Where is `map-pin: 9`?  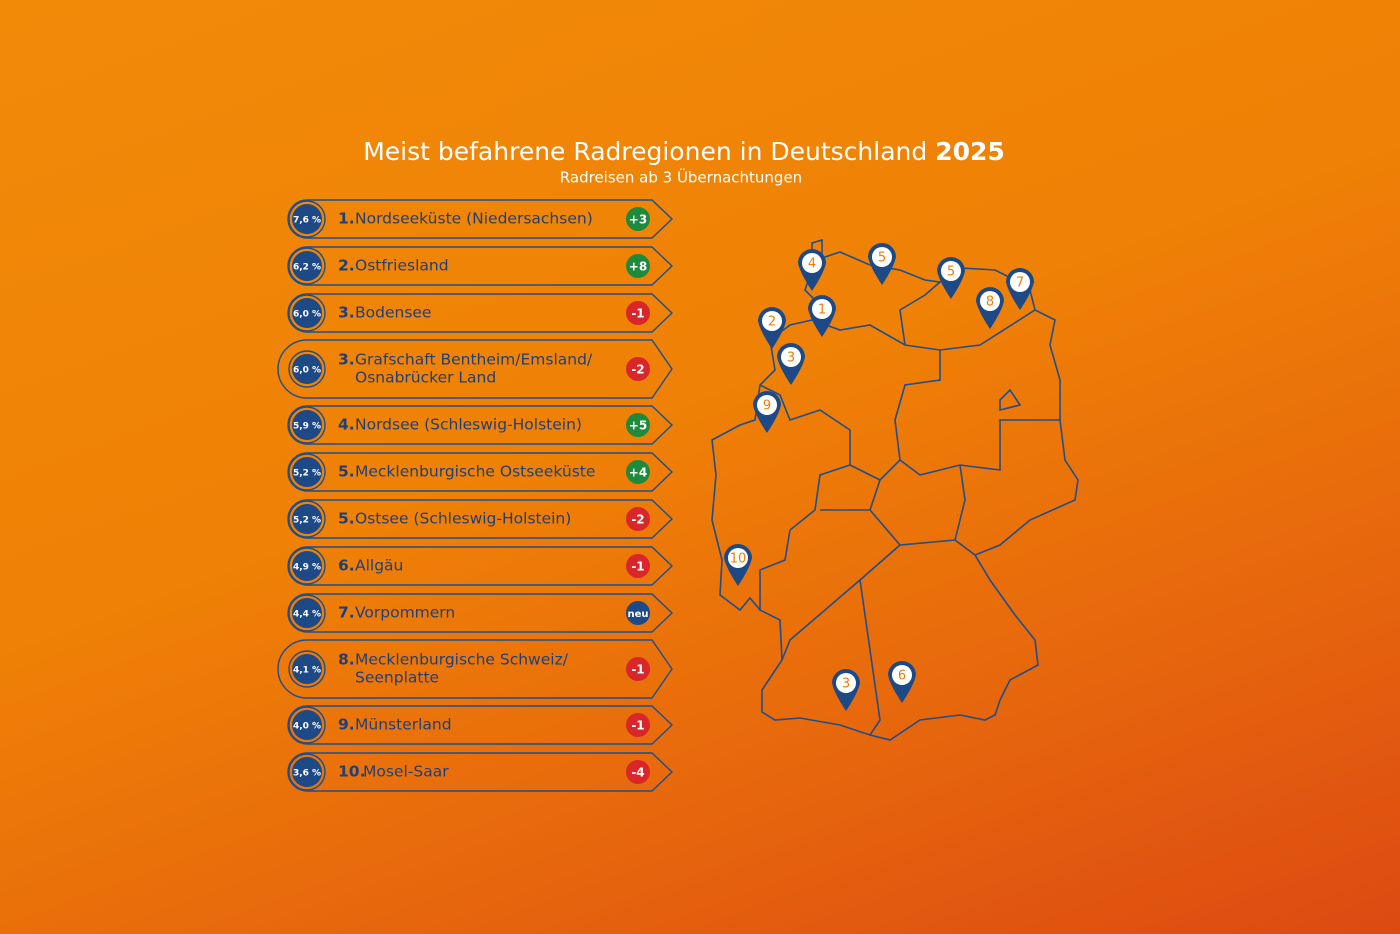 map-pin: 9 is located at coordinates (767, 412).